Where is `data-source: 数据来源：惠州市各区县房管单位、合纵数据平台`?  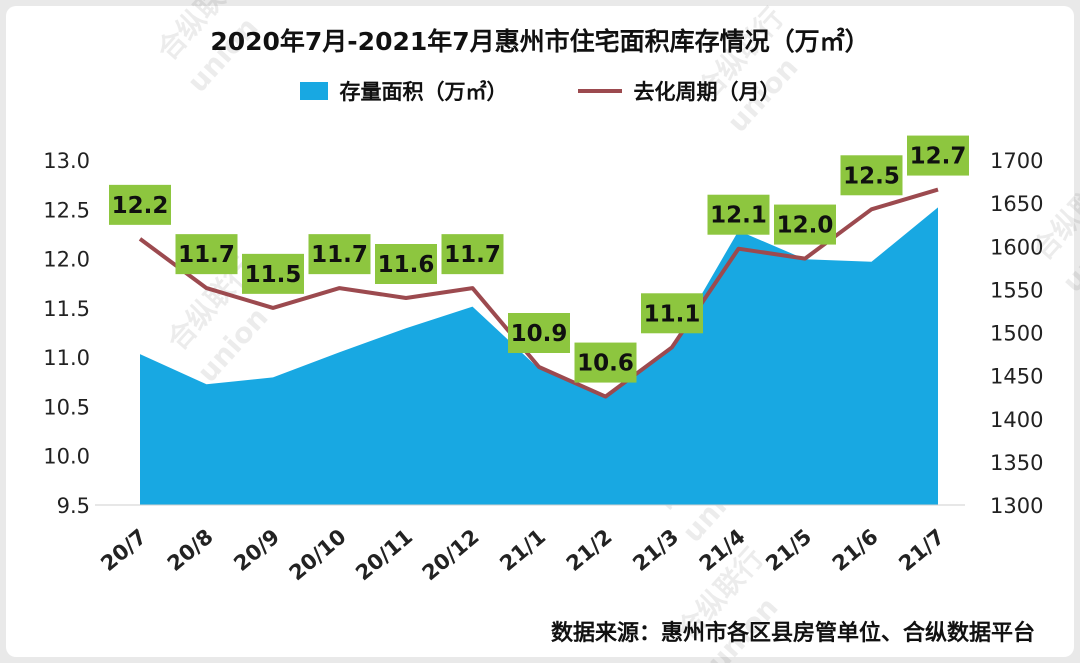 data-source: 数据来源：惠州市各区县房管单位、合纵数据平台 is located at coordinates (792, 633).